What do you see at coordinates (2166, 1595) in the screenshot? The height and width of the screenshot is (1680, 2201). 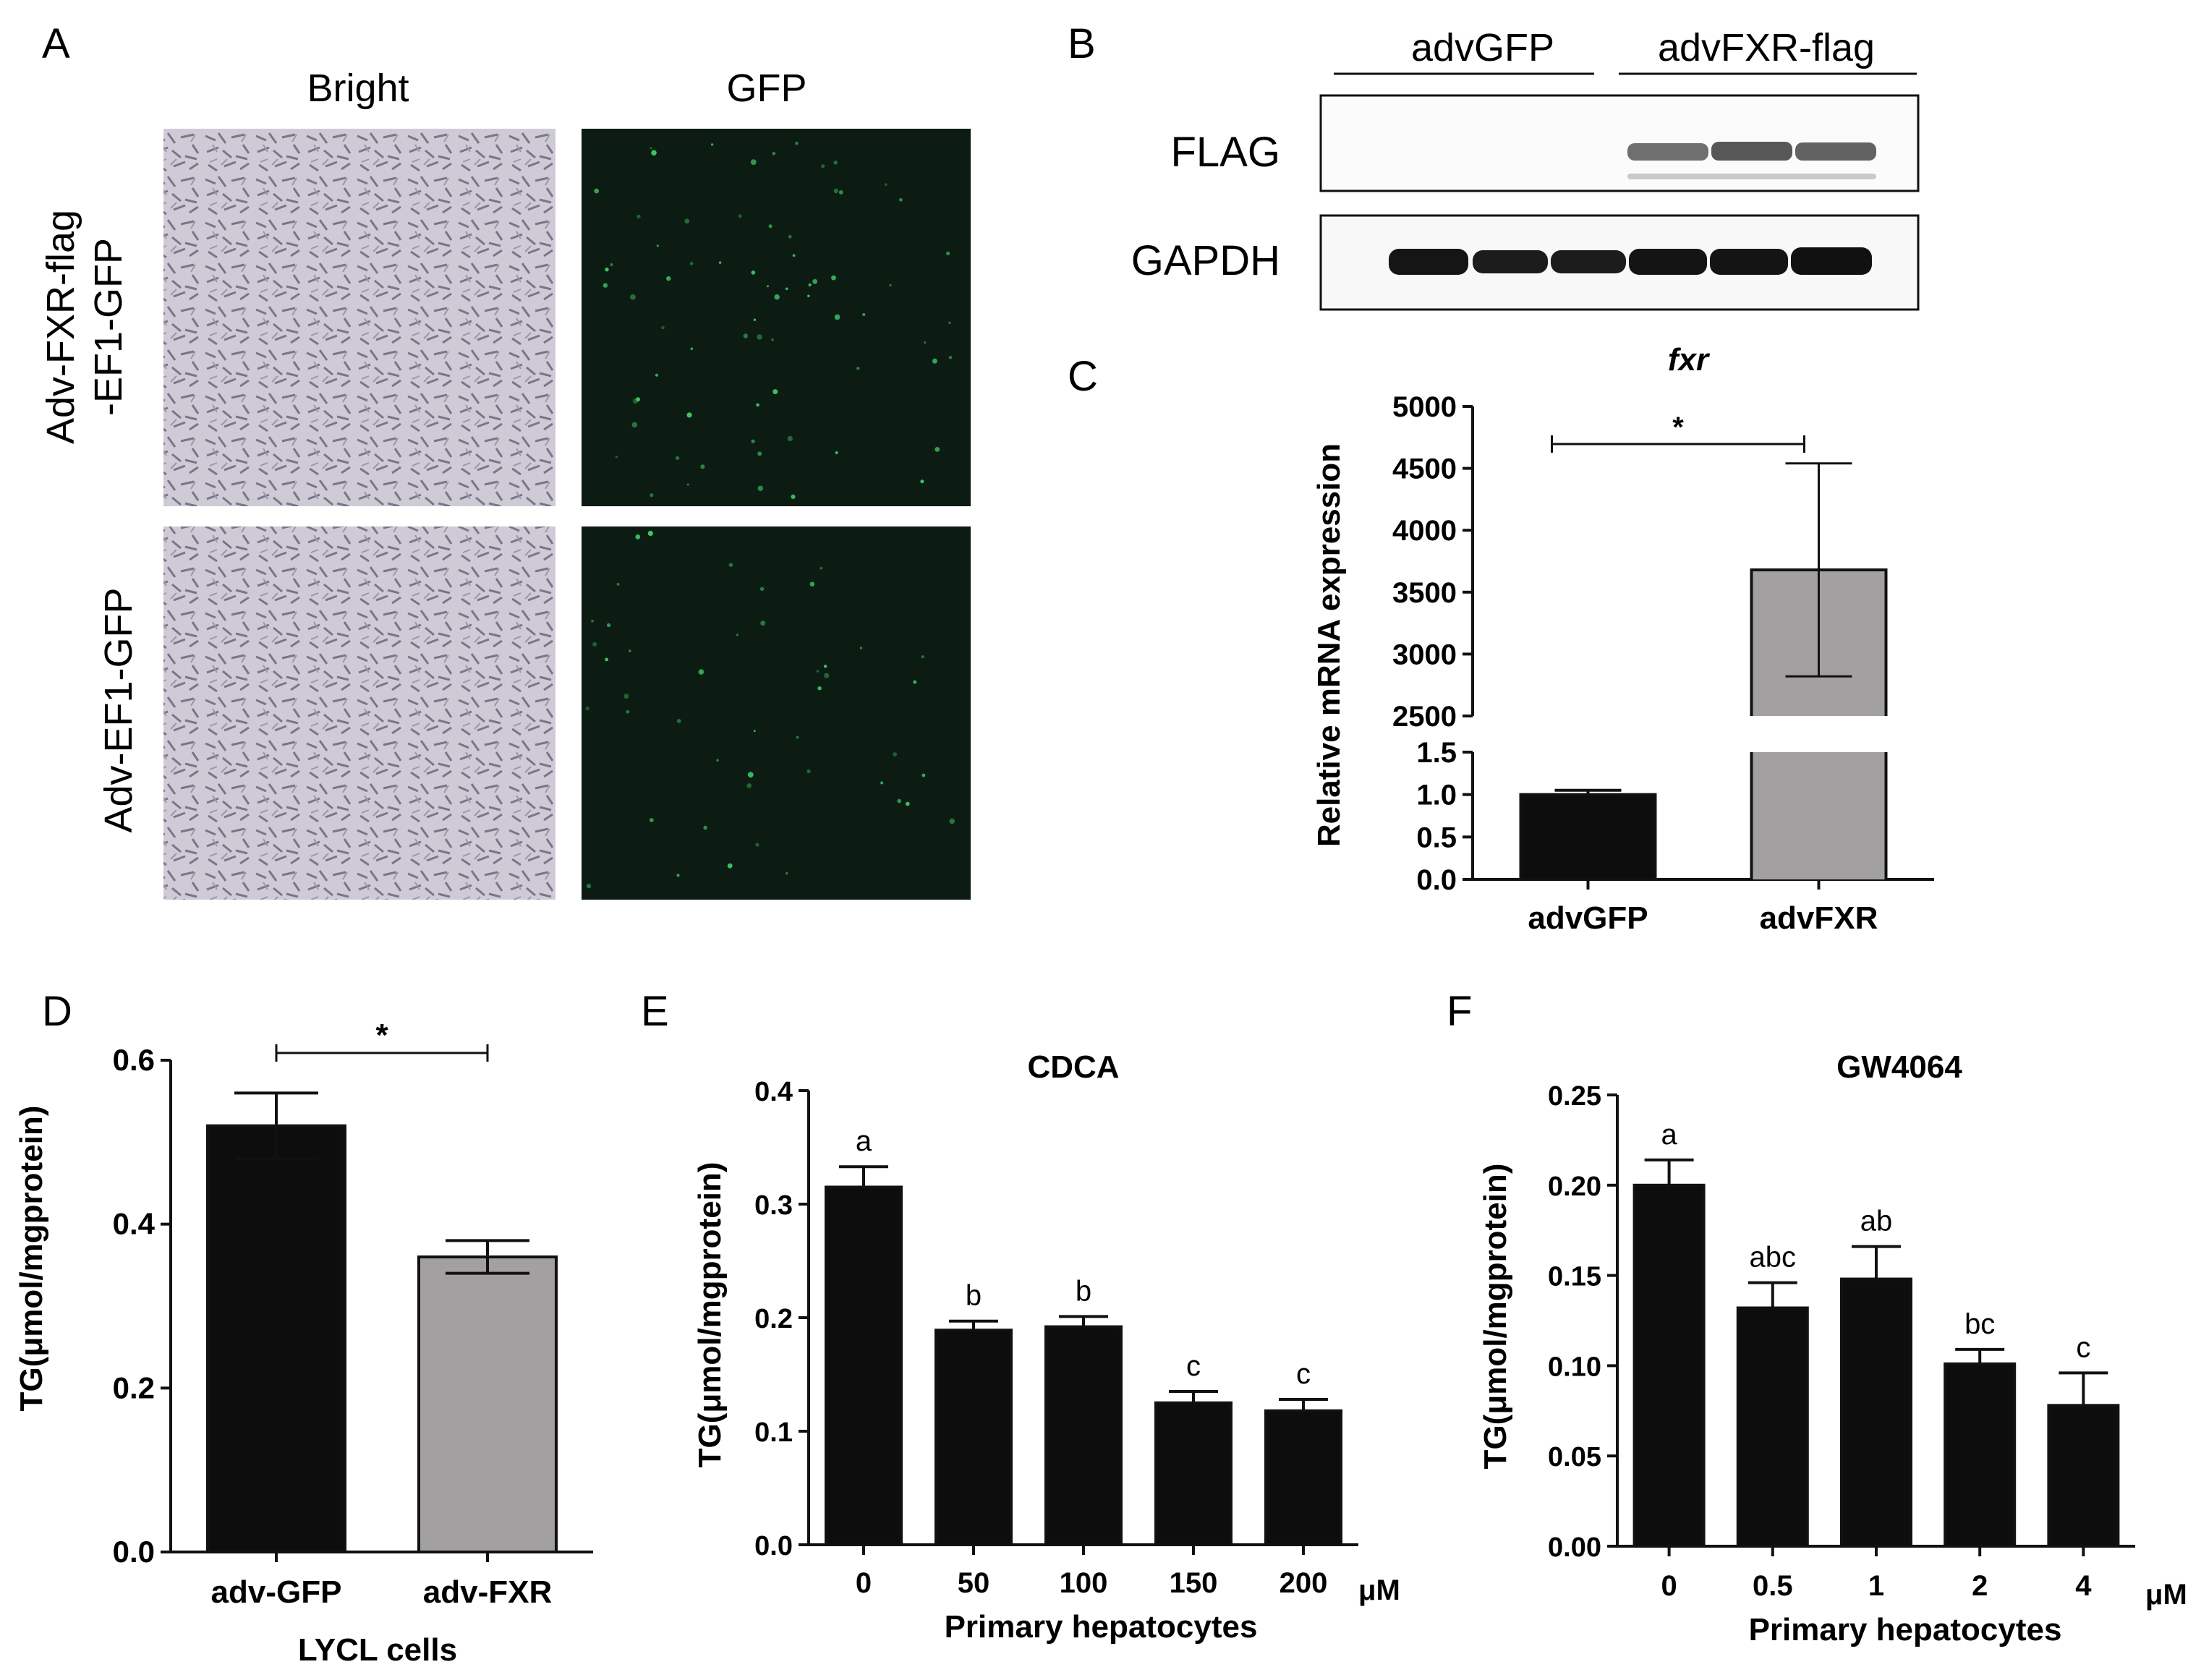 I see `chart-f-unit: μM` at bounding box center [2166, 1595].